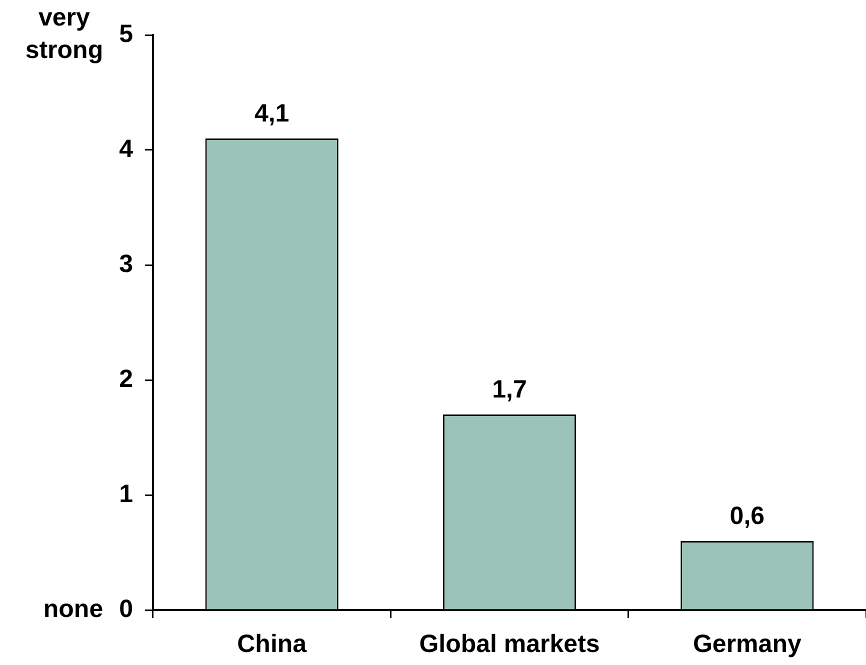  Describe the element at coordinates (272, 114) in the screenshot. I see `data-label: 4,1` at that location.